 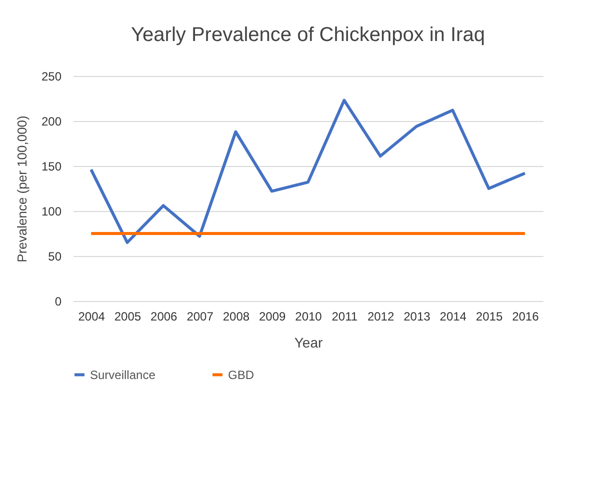 What do you see at coordinates (345, 317) in the screenshot?
I see `x-tick-label: 2011` at bounding box center [345, 317].